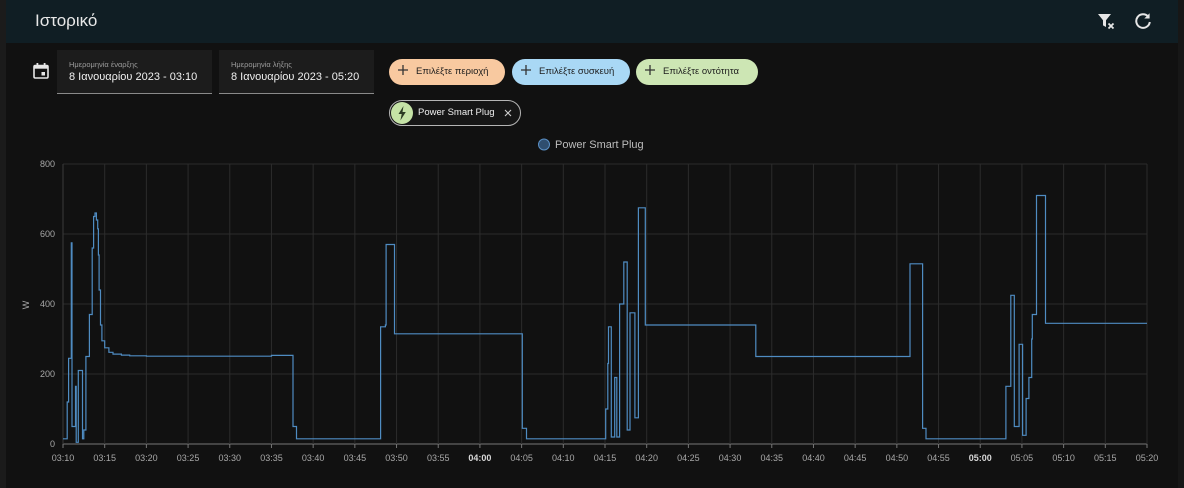  I want to click on y-axis-label: W, so click(26, 304).